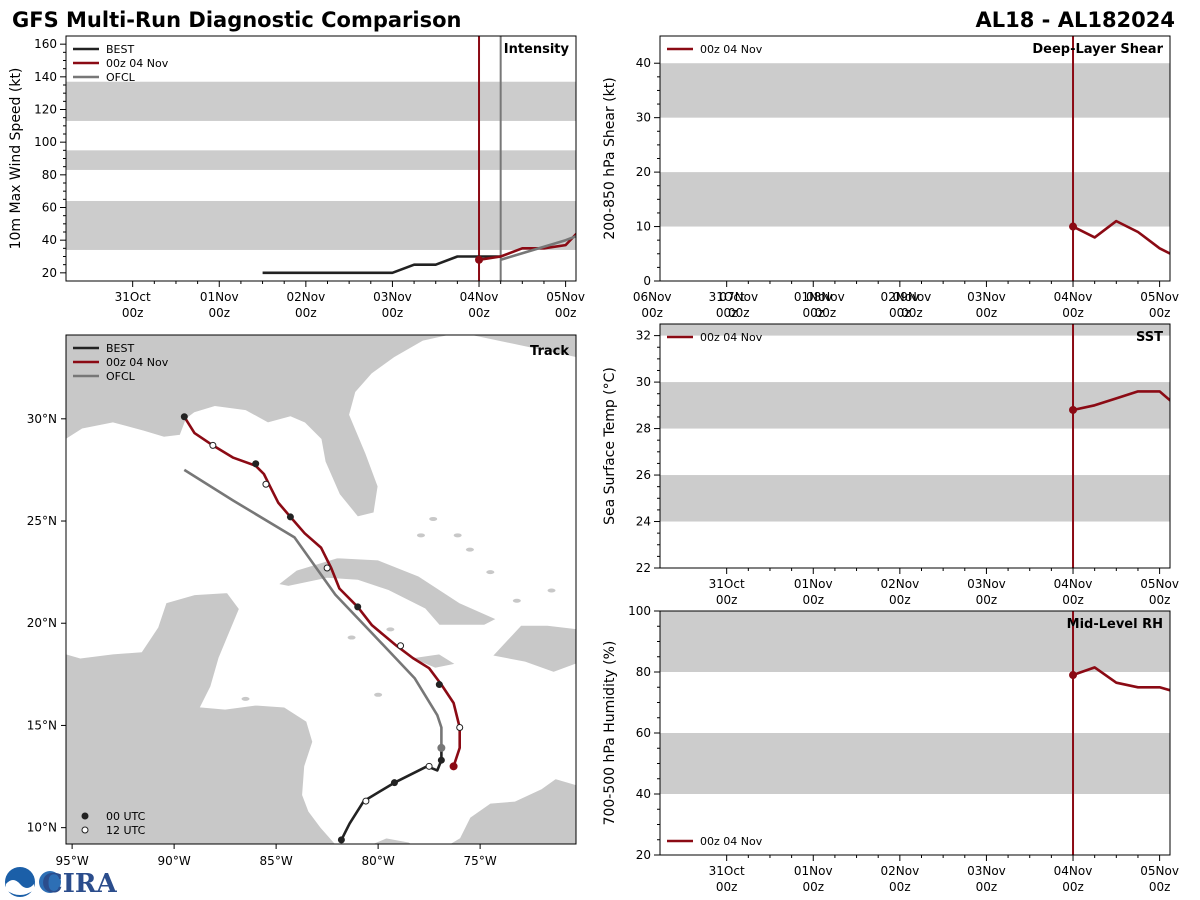  I want to click on track-ytick-label-2: 20°N, so click(42, 623).